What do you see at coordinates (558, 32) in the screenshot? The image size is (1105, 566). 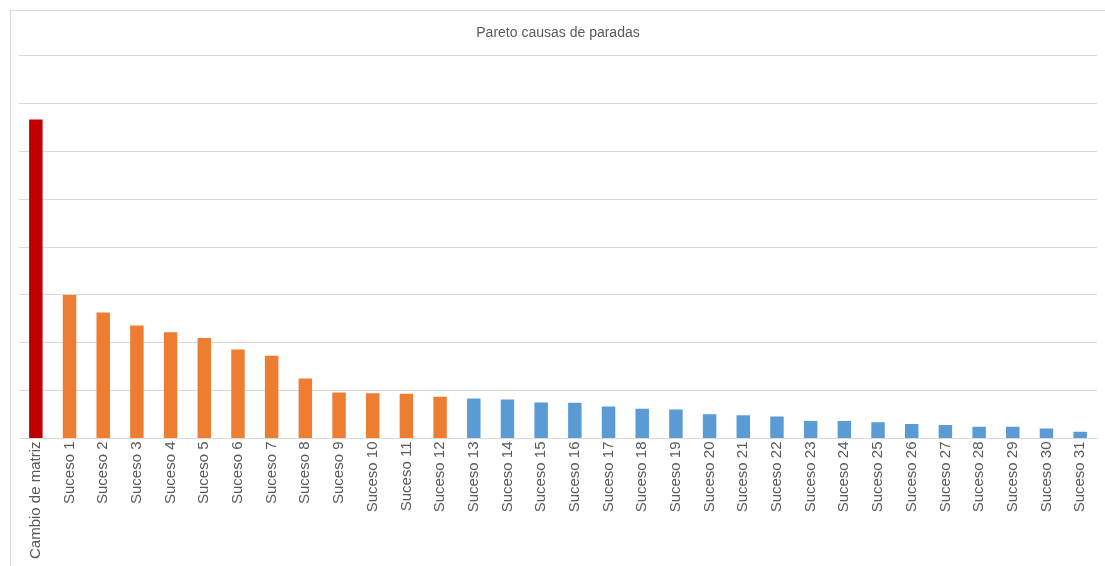 I see `chart-title: Pareto causas de paradas` at bounding box center [558, 32].